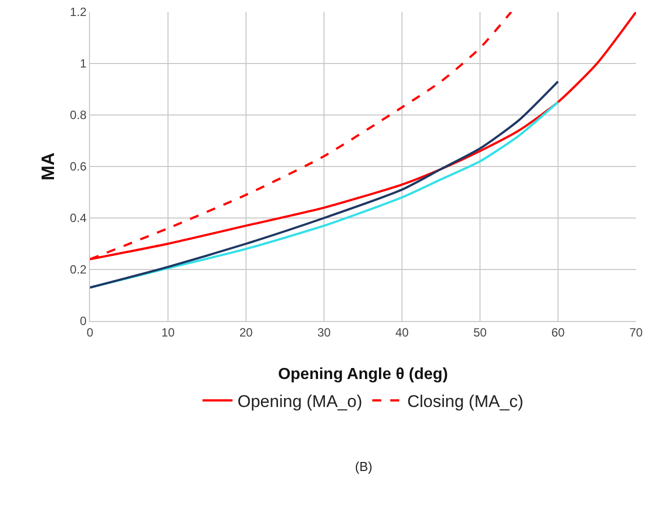  What do you see at coordinates (78, 218) in the screenshot?
I see `y-tick-label: 0.4` at bounding box center [78, 218].